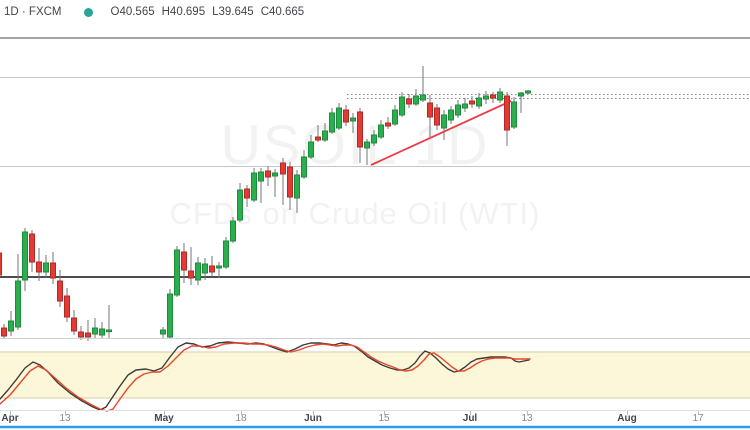  Describe the element at coordinates (352, 417) in the screenshot. I see `time-axis: Apr 13 May 18 Jun 15 Jul 13 Aug 17` at that location.